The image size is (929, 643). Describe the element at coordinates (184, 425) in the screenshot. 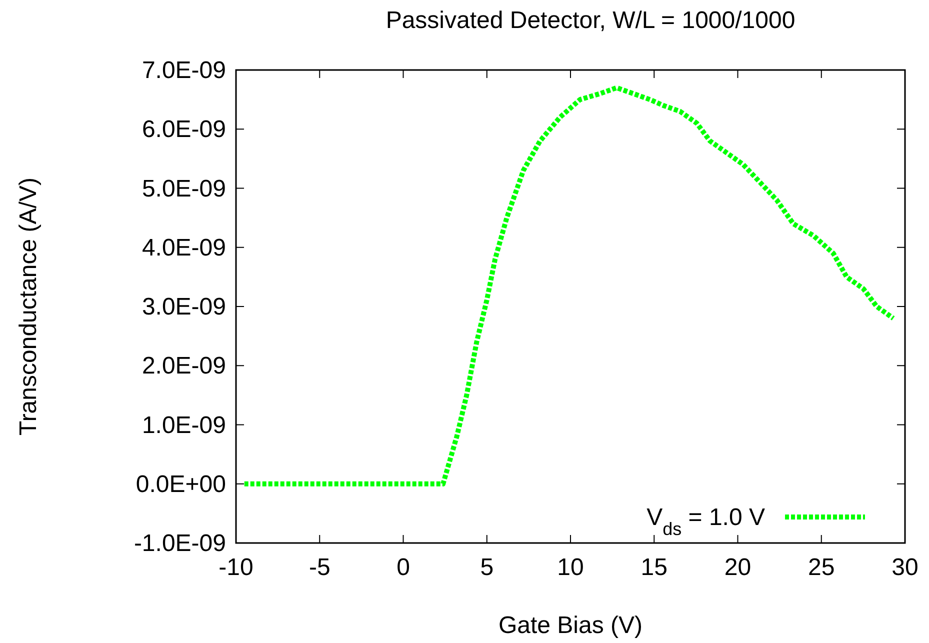

I see `y-tick-label: 1.0E-09` at that location.